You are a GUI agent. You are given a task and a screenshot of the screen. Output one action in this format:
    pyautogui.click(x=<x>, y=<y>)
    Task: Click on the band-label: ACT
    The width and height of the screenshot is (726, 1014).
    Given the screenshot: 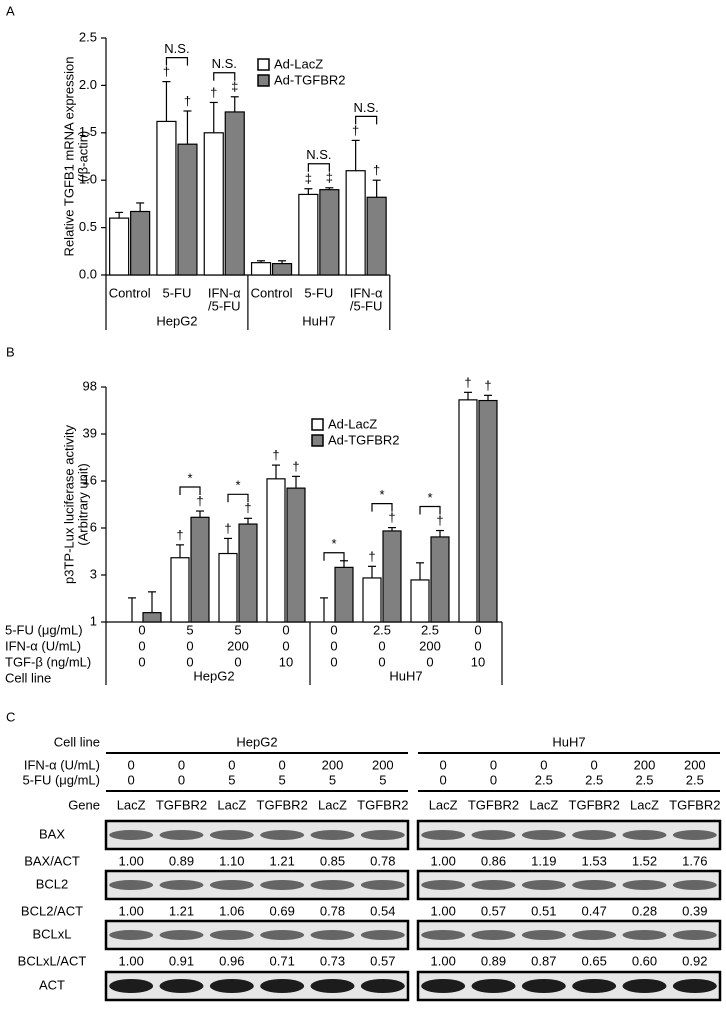 What is the action you would take?
    pyautogui.click(x=52, y=984)
    